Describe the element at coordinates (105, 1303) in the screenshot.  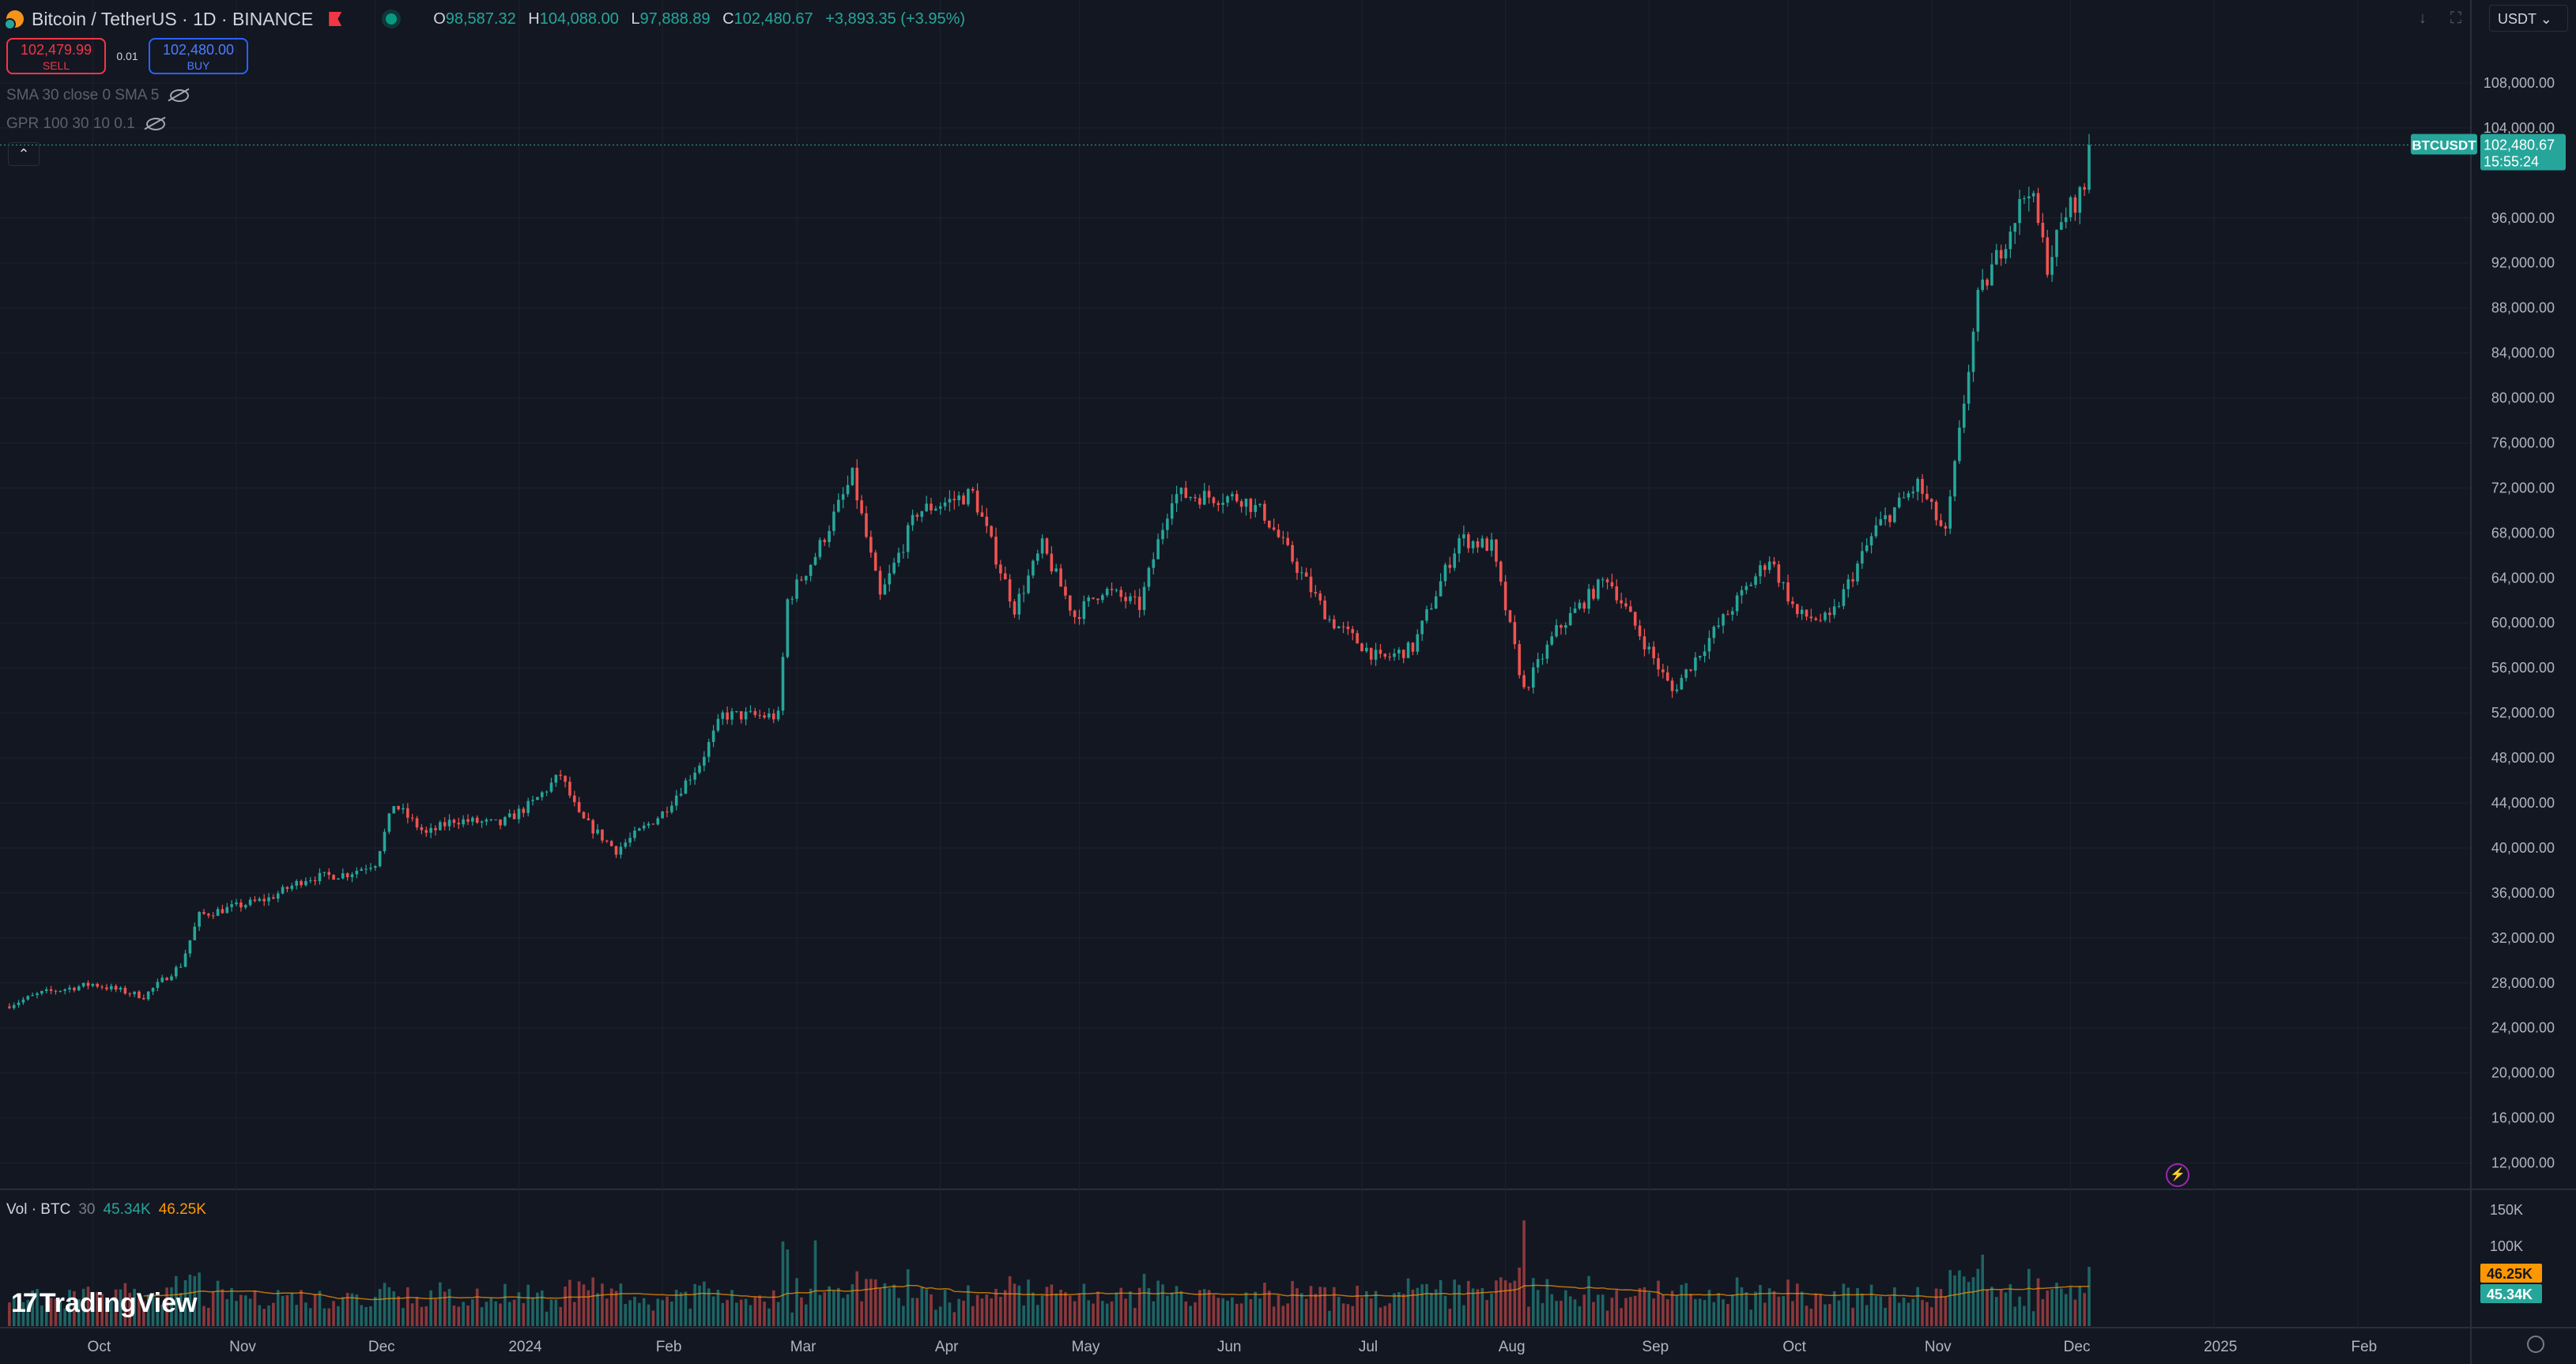
I see `tradingview-logo: 17 TradingView` at that location.